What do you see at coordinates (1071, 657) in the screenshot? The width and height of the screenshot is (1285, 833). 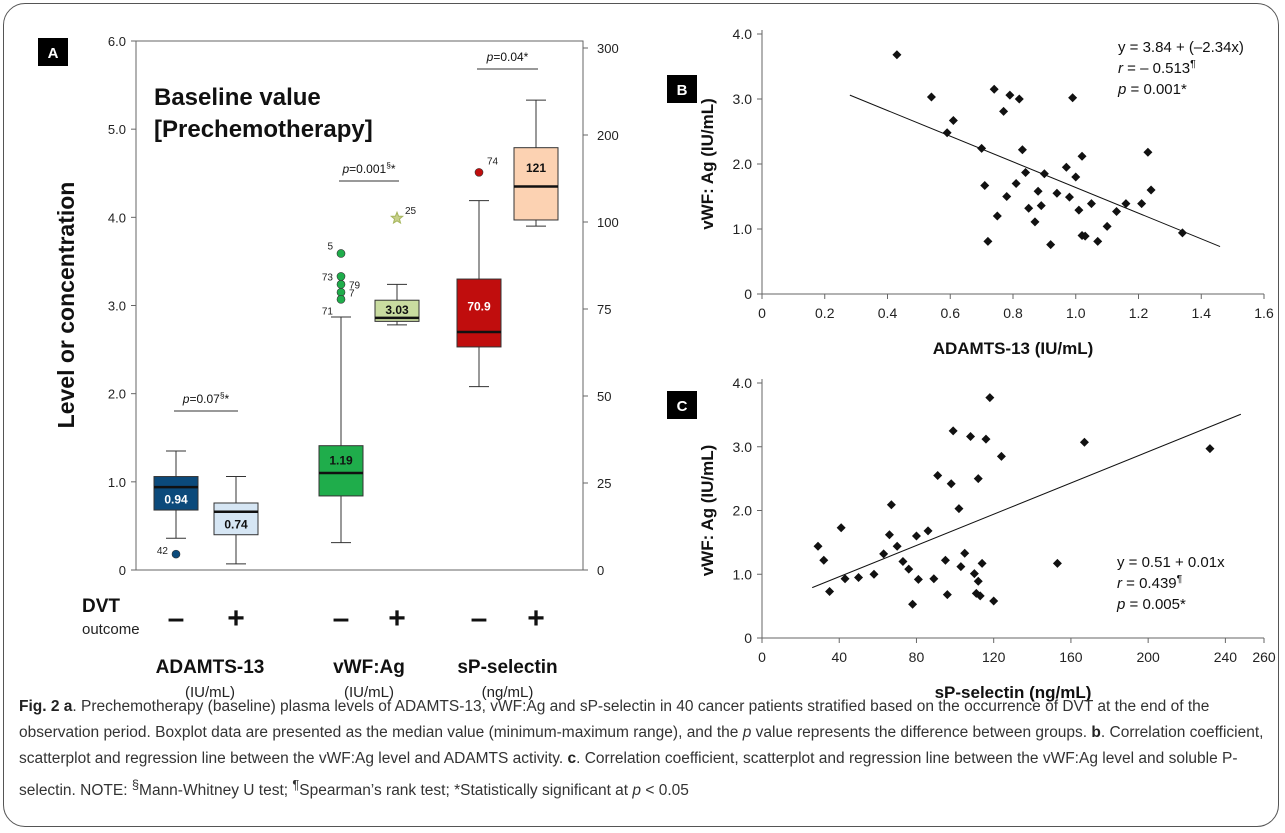 I see `scatter-x-tick-label: 160` at bounding box center [1071, 657].